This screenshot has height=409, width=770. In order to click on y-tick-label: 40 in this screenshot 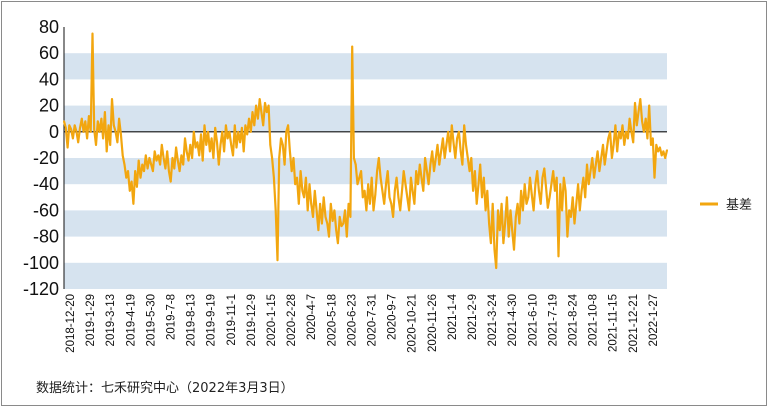, I will do `click(49, 79)`.